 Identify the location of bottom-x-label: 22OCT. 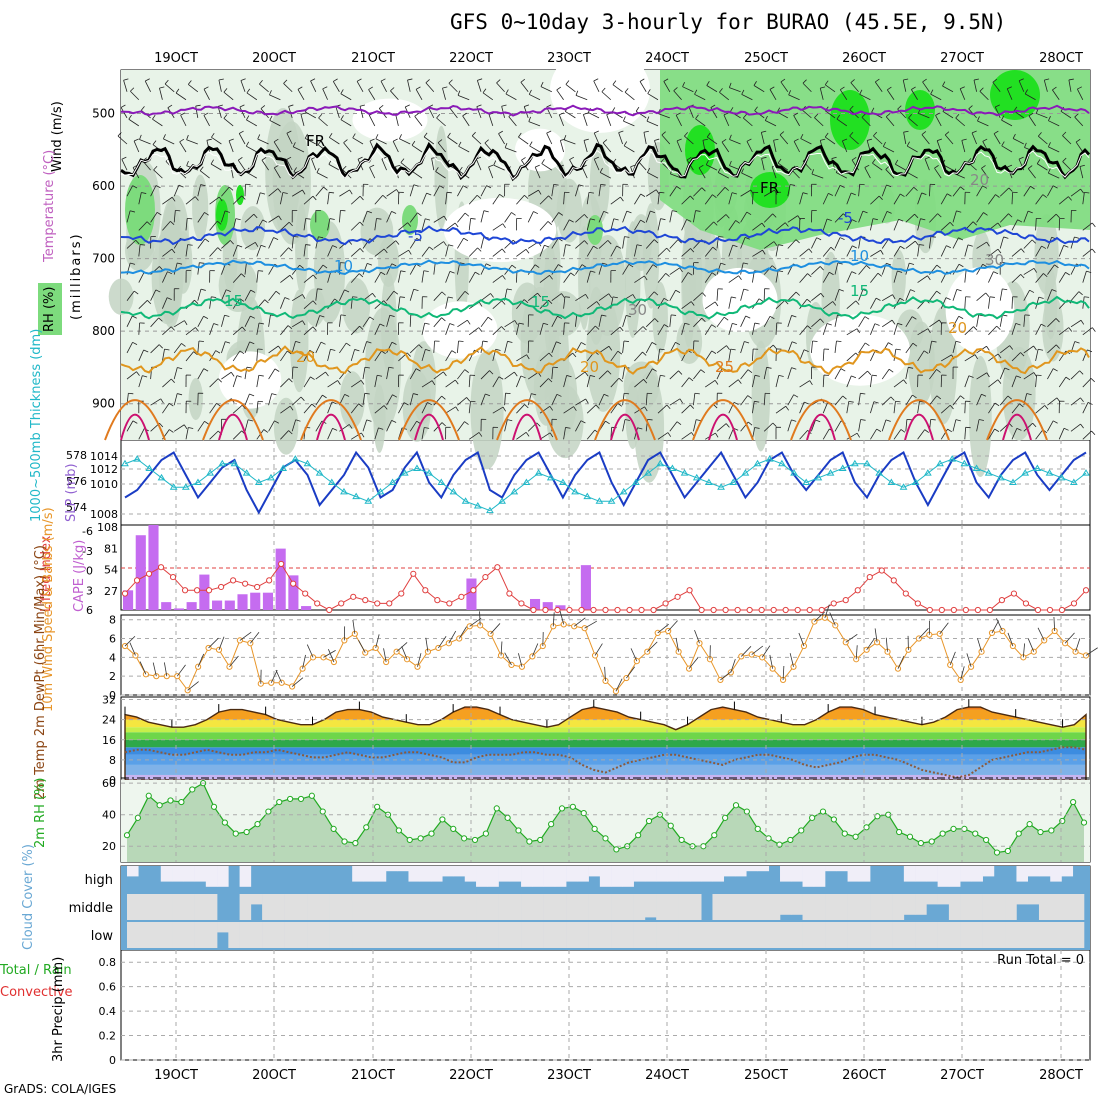
(471, 1075).